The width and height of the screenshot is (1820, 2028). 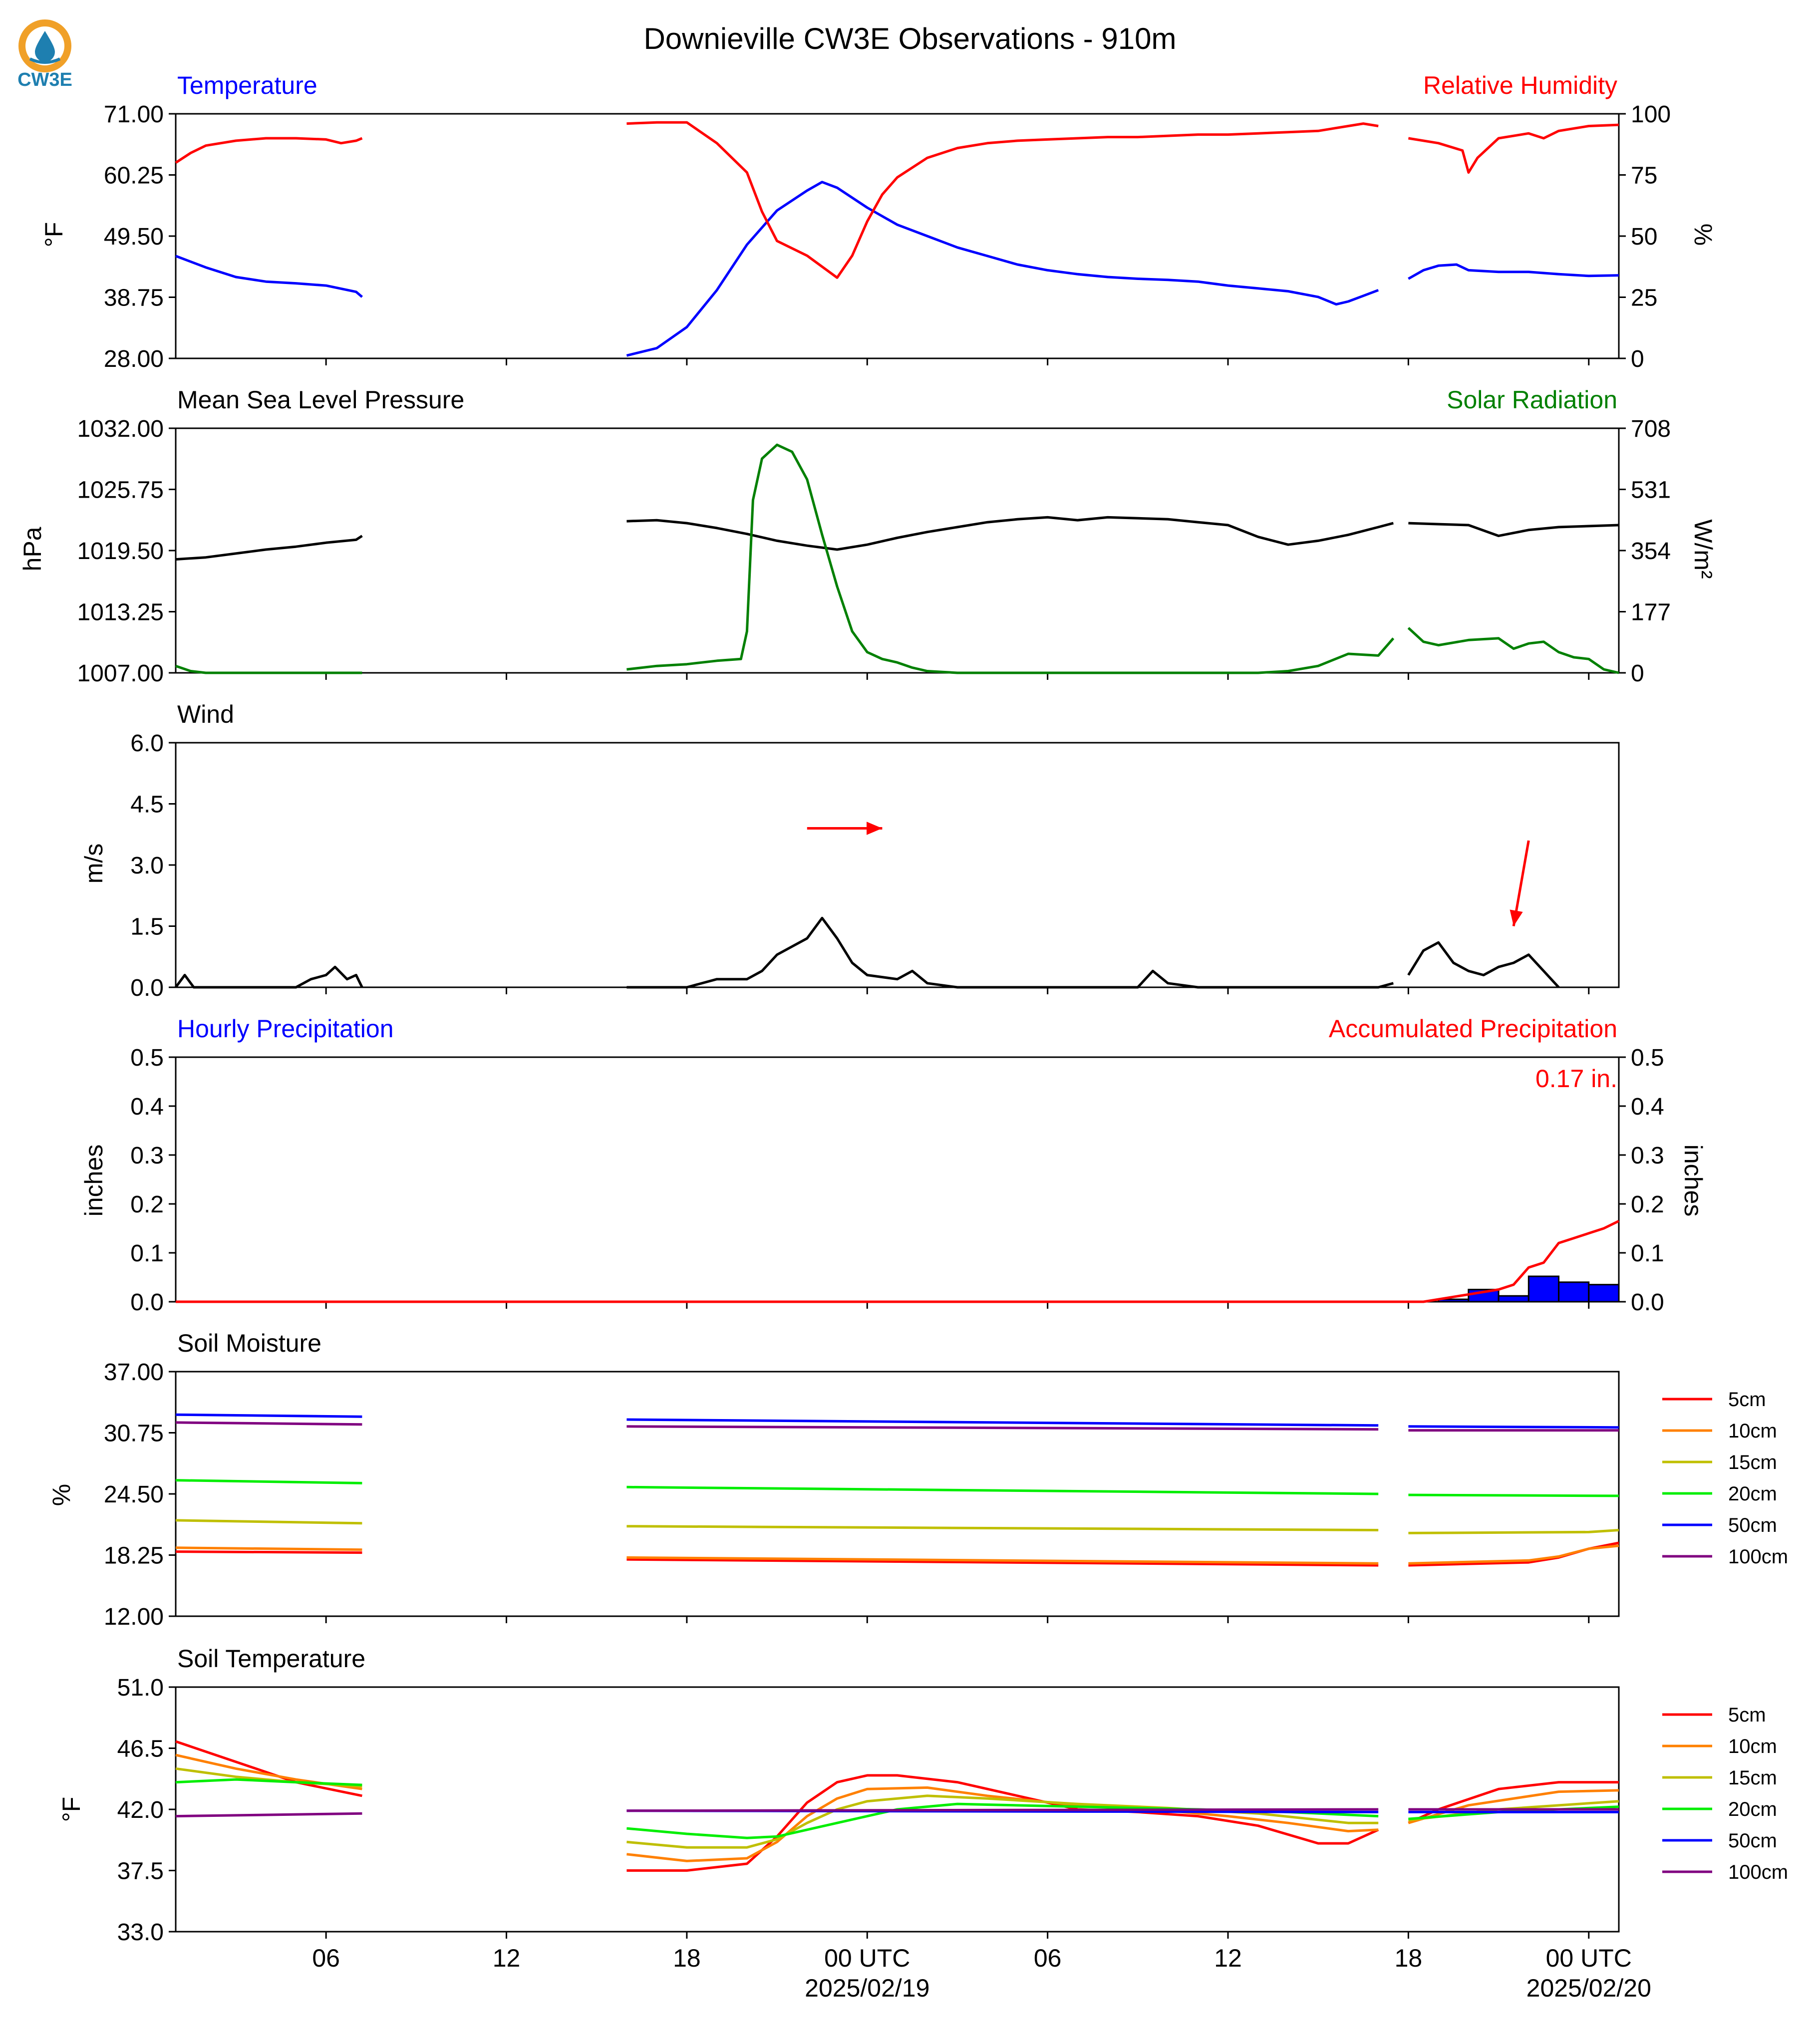 What do you see at coordinates (285, 1029) in the screenshot?
I see `hourly-precip-title: Hourly Precipitation` at bounding box center [285, 1029].